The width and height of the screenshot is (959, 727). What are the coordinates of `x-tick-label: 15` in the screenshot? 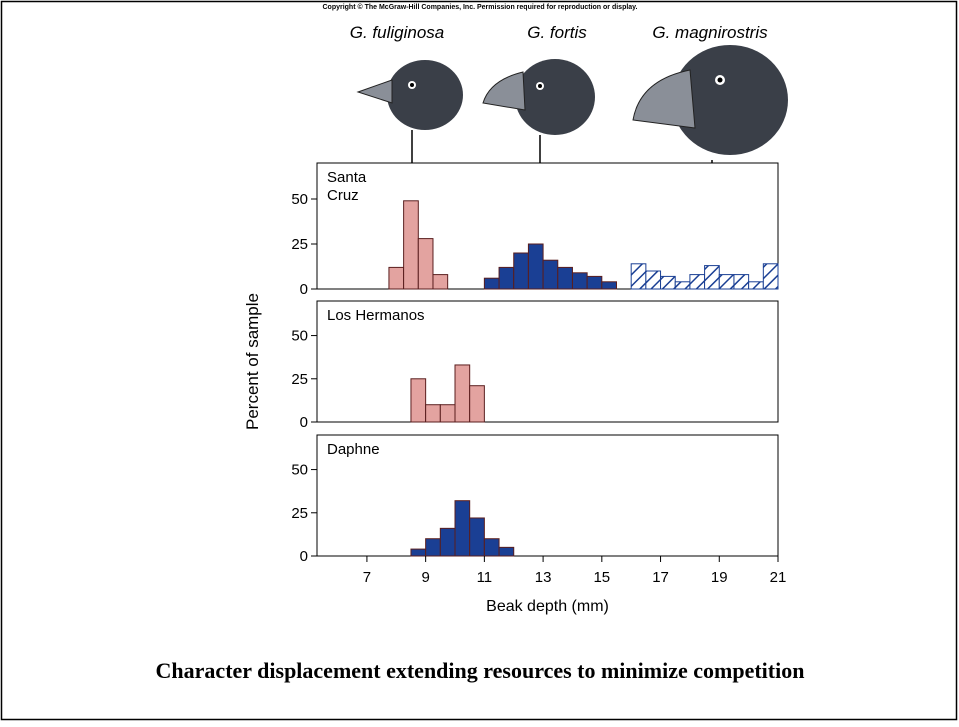 It's located at (601, 577).